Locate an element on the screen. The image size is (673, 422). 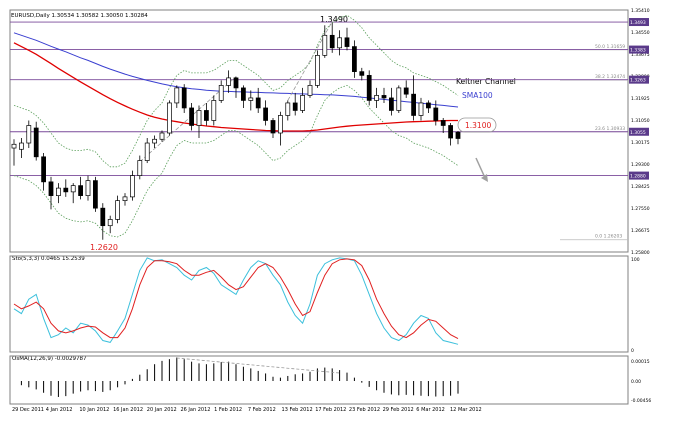
price-annotation-box is located at coordinates (477, 125).